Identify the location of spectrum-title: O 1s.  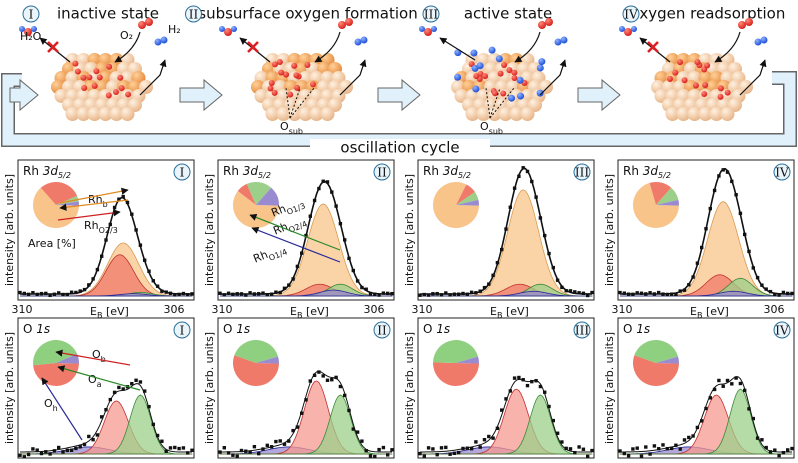
(36, 329).